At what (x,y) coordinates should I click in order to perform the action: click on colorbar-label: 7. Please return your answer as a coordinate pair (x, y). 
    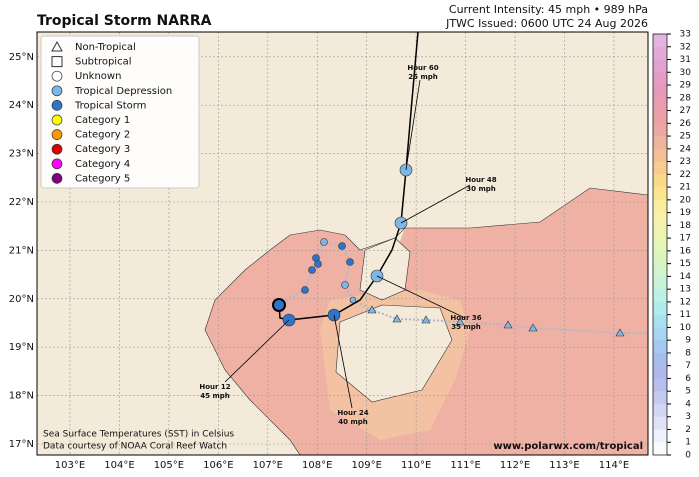
    Looking at the image, I should click on (688, 366).